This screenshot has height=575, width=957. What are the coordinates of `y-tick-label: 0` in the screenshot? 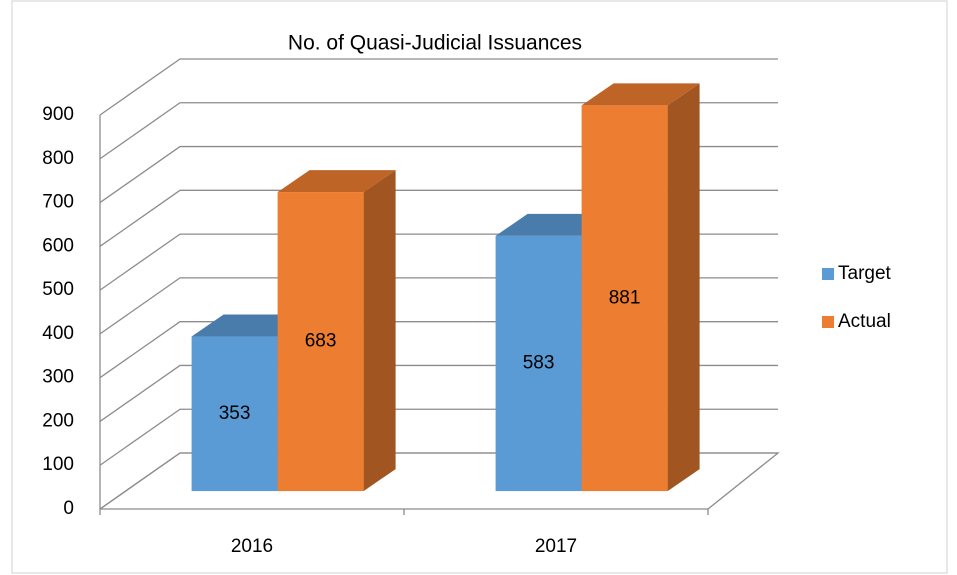 It's located at (68, 508).